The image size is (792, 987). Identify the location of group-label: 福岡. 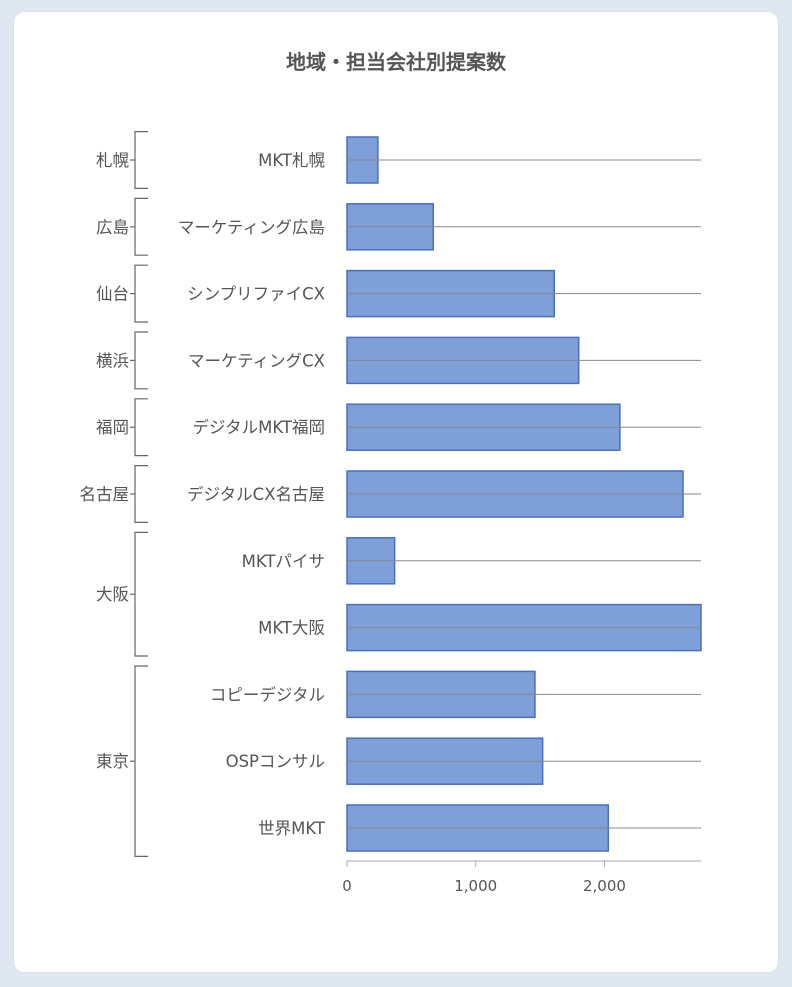
(112, 427).